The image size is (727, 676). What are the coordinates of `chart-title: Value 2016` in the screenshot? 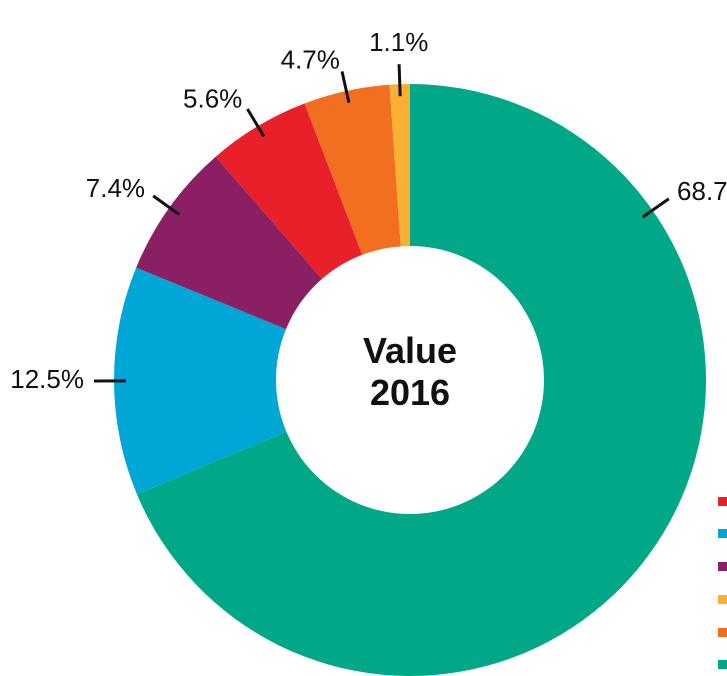 It's located at (410, 371).